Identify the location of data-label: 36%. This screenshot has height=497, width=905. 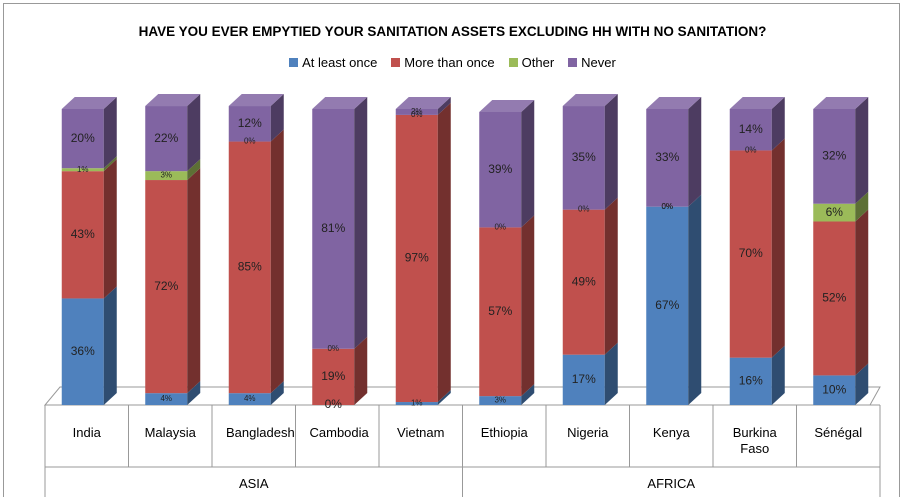
(83, 351).